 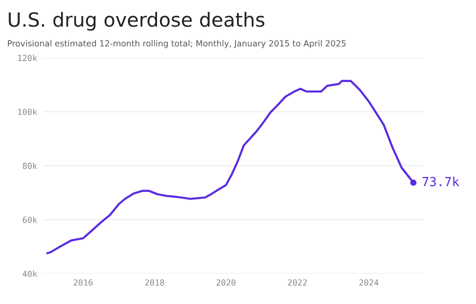 I want to click on x-tick-label: 2020, so click(x=226, y=282).